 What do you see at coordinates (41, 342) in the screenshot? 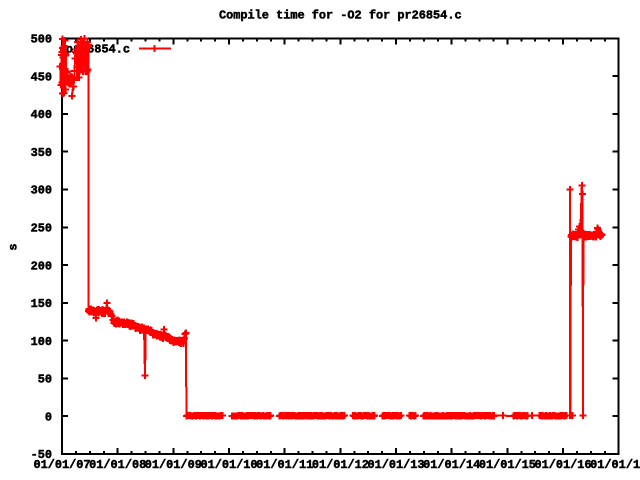
I see `svg-text: 100` at bounding box center [41, 342].